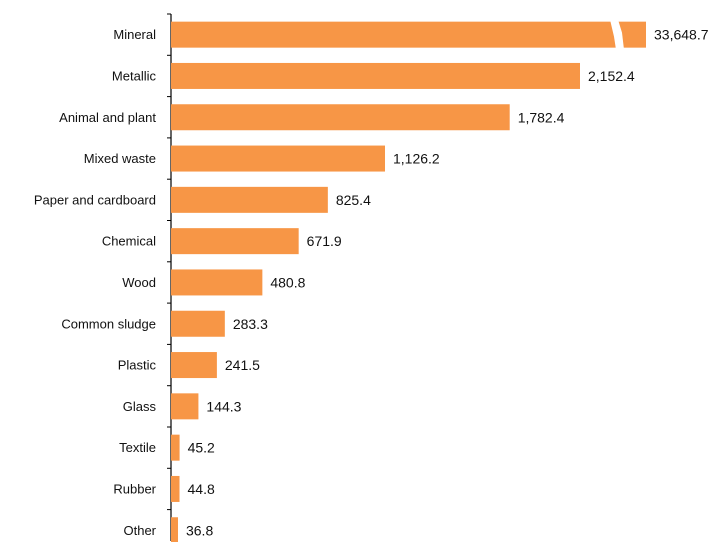 Image resolution: width=726 pixels, height=542 pixels. I want to click on category-label: Rubber, so click(134, 488).